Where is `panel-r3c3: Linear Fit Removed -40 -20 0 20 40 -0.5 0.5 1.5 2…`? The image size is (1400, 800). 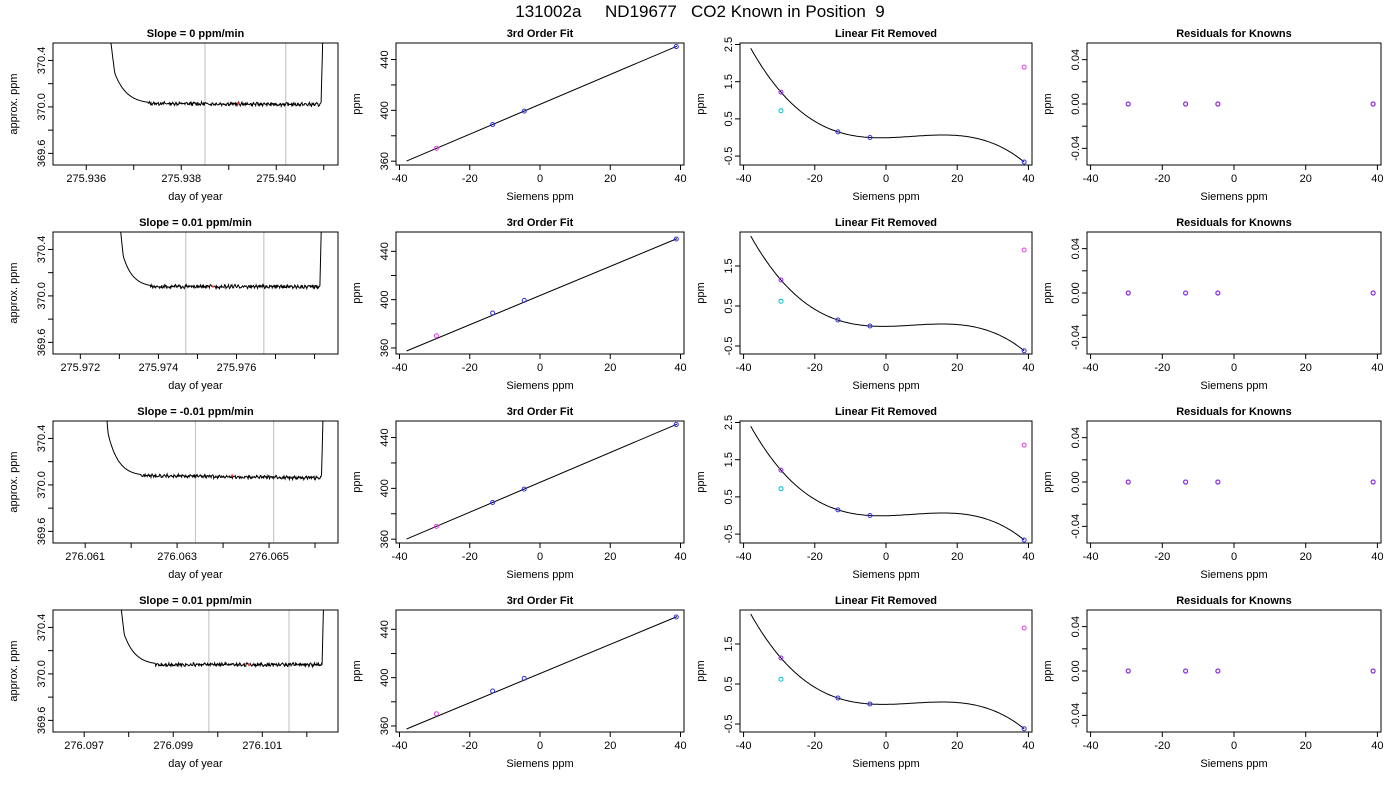
panel-r3c3: Linear Fit Removed -40 -20 0 20 40 -0.5 0.5 1.5 2… is located at coordinates (865, 493).